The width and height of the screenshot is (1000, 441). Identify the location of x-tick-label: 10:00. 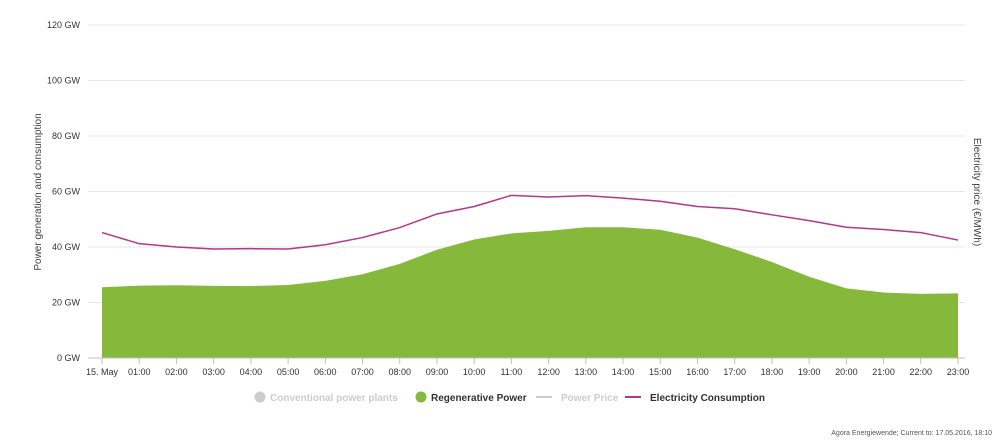
(474, 372).